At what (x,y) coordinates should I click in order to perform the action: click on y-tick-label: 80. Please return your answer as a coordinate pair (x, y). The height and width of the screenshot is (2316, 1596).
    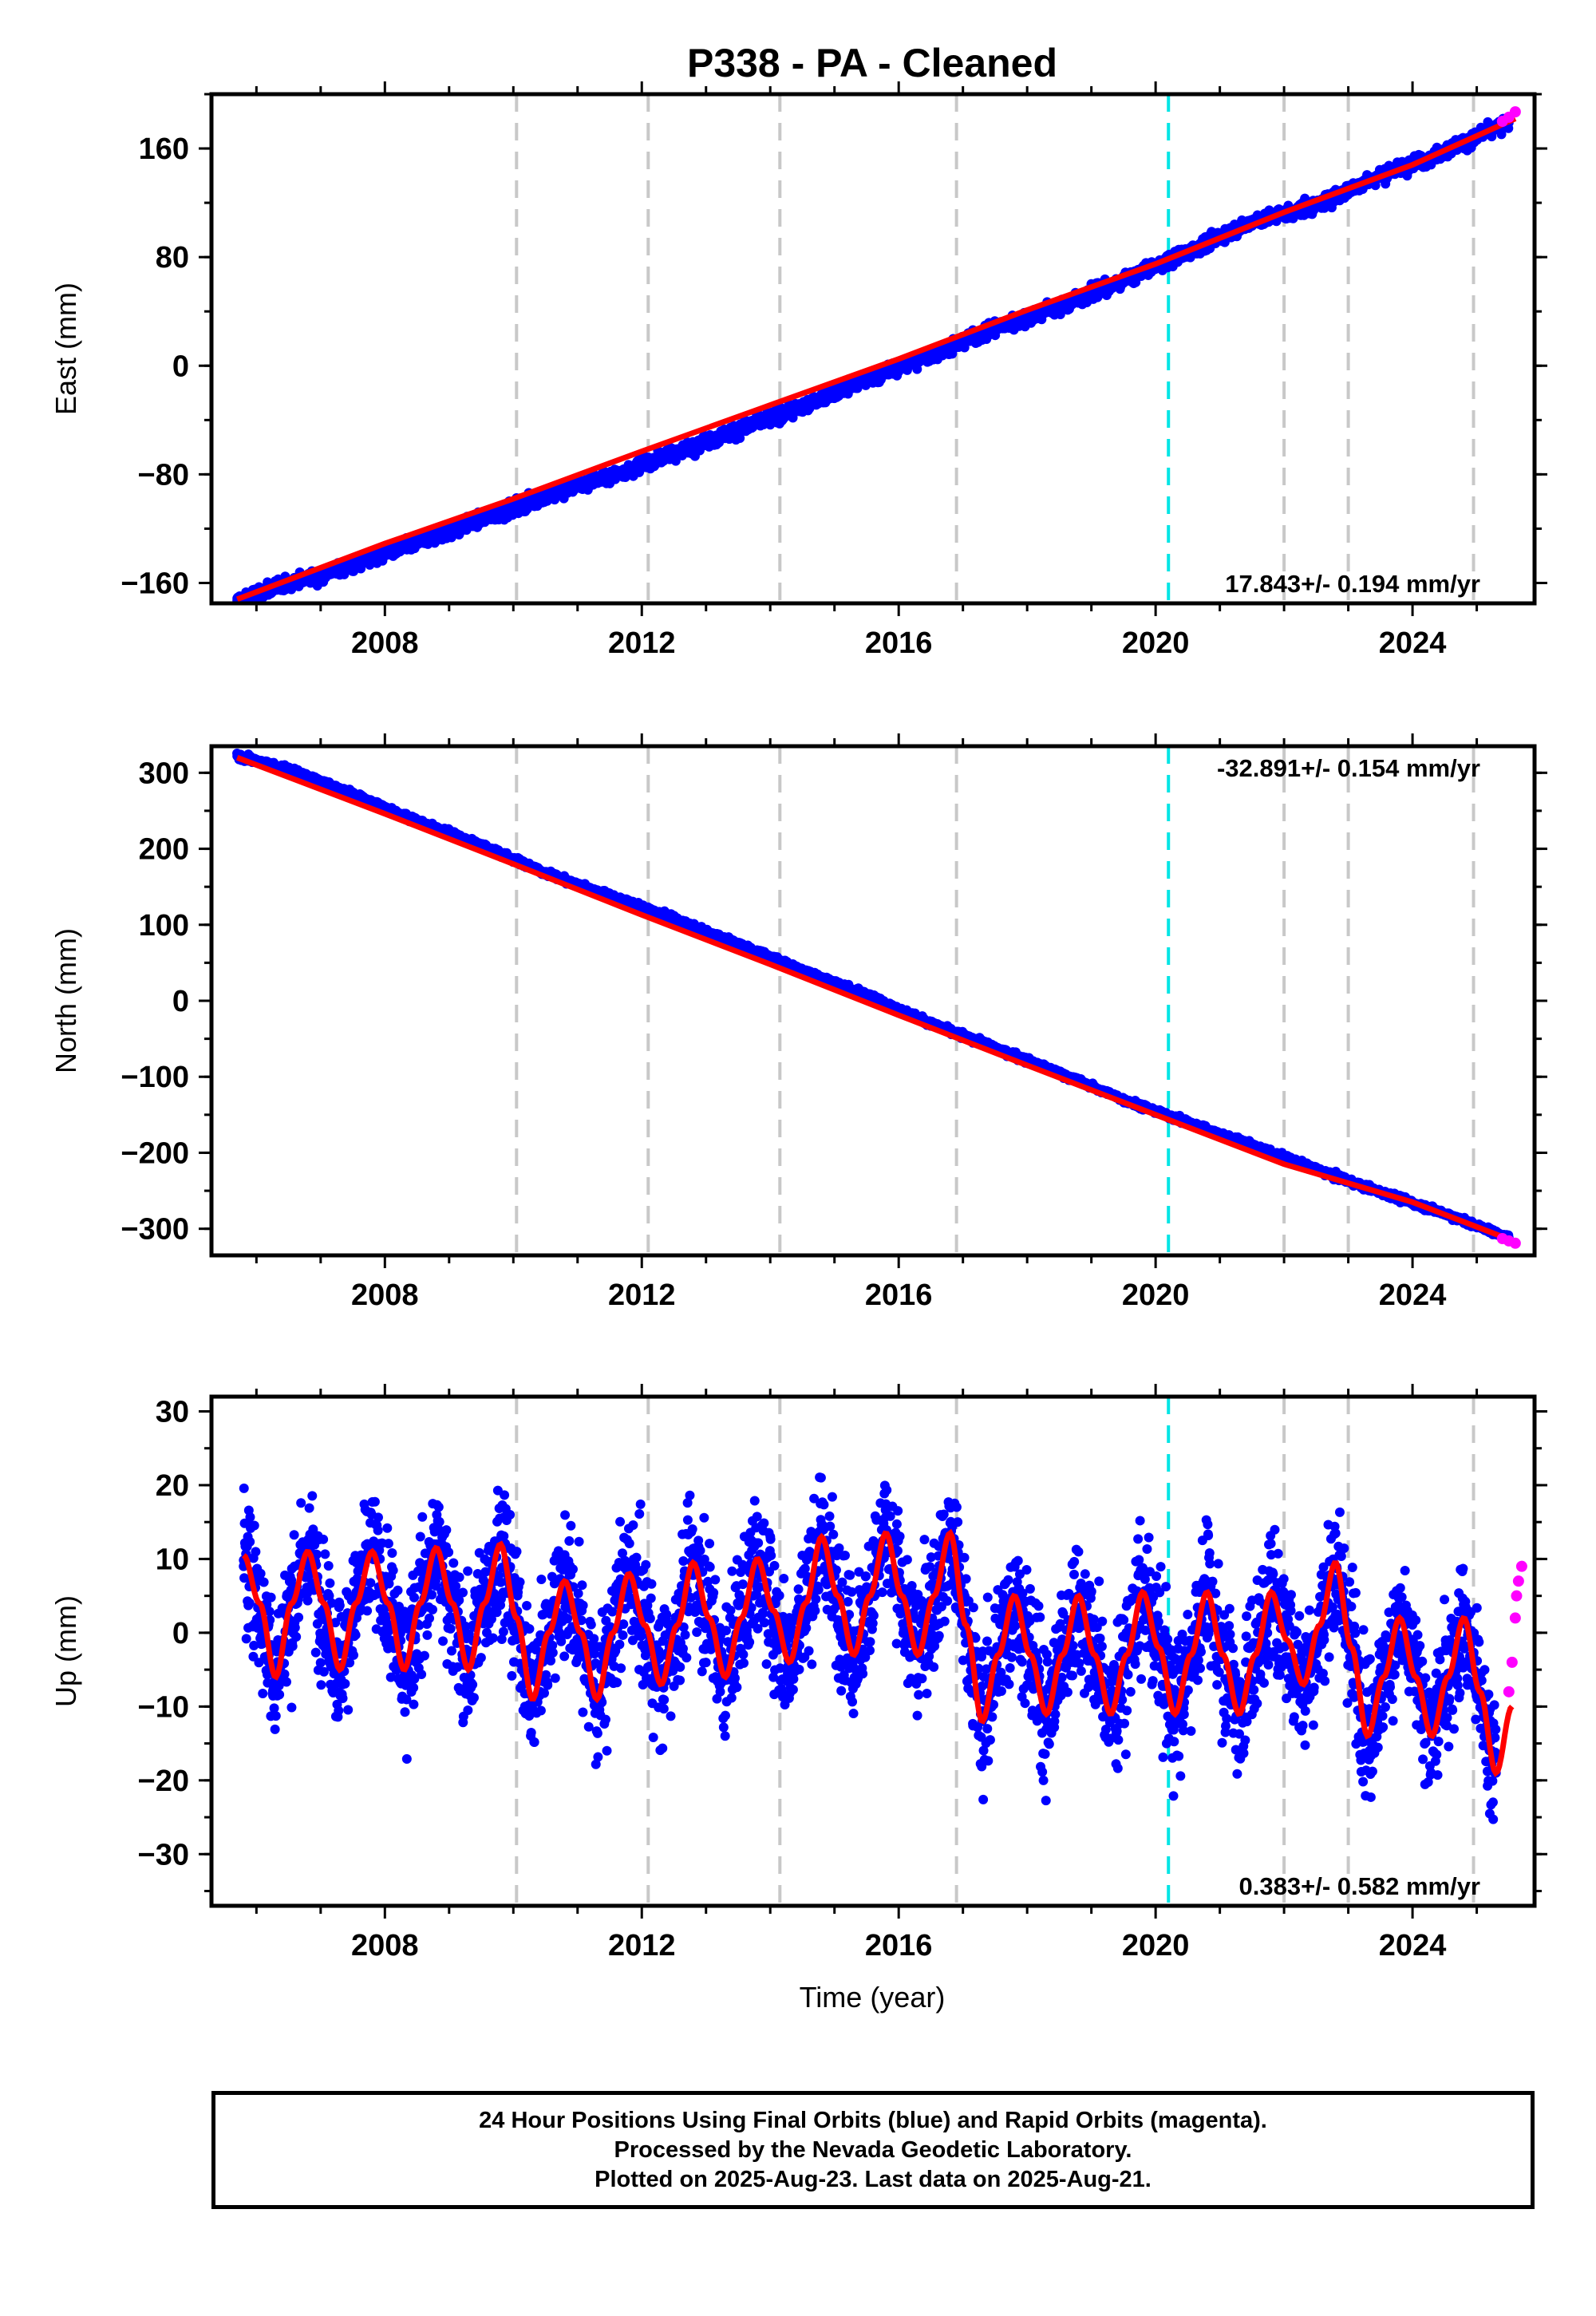
    Looking at the image, I should click on (172, 258).